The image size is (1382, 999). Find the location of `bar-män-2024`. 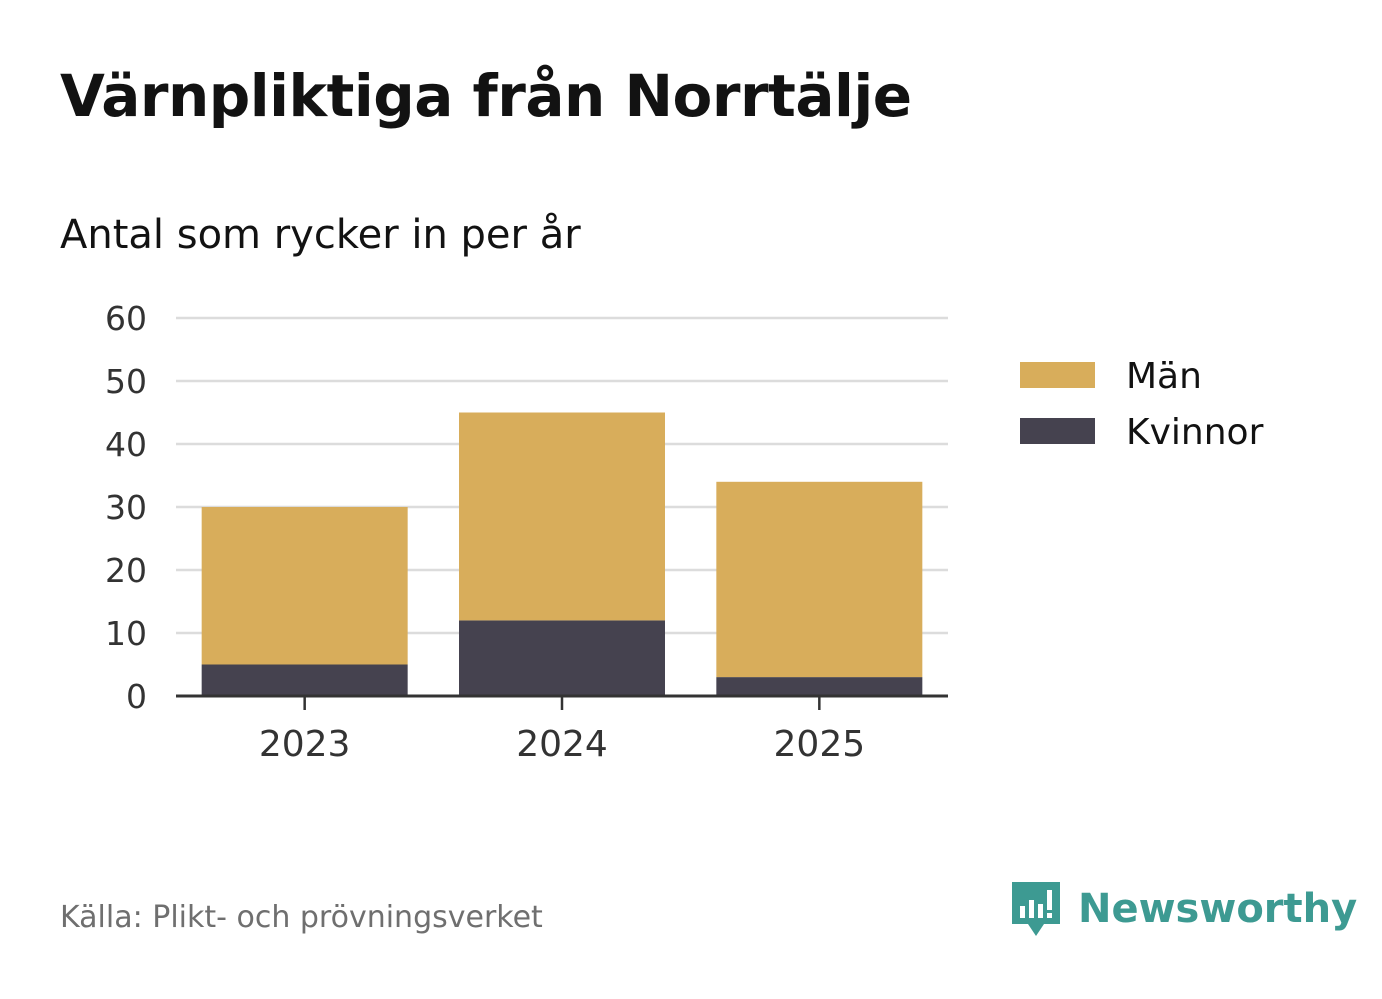

bar-män-2024 is located at coordinates (562, 516).